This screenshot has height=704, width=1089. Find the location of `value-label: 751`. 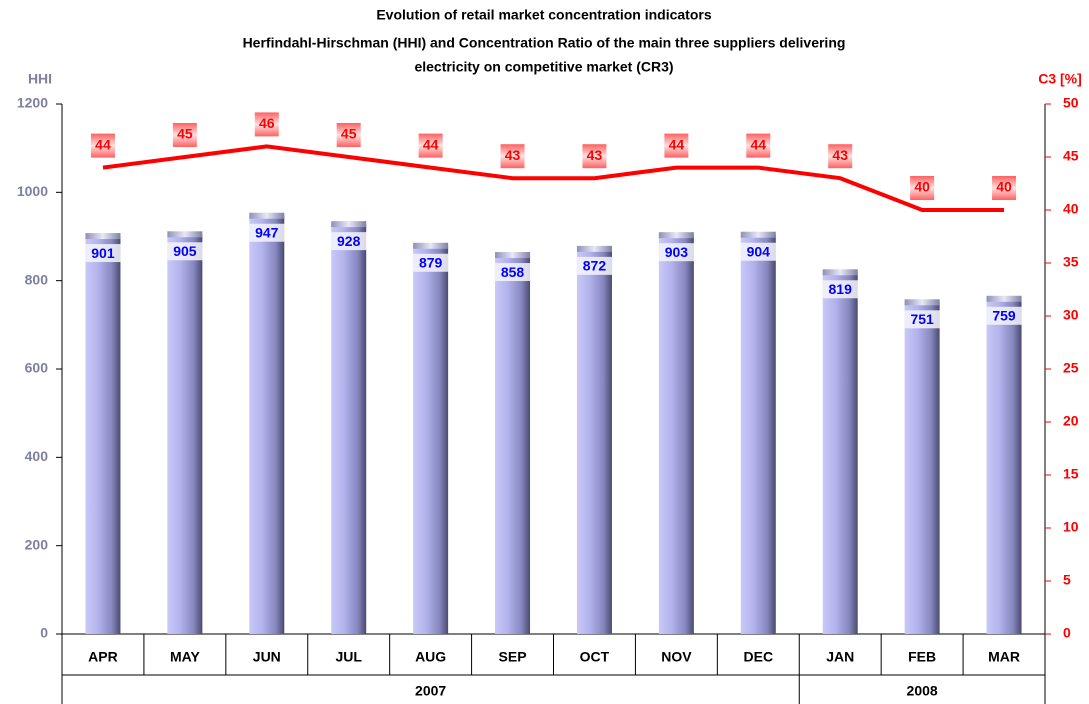

value-label: 751 is located at coordinates (922, 319).